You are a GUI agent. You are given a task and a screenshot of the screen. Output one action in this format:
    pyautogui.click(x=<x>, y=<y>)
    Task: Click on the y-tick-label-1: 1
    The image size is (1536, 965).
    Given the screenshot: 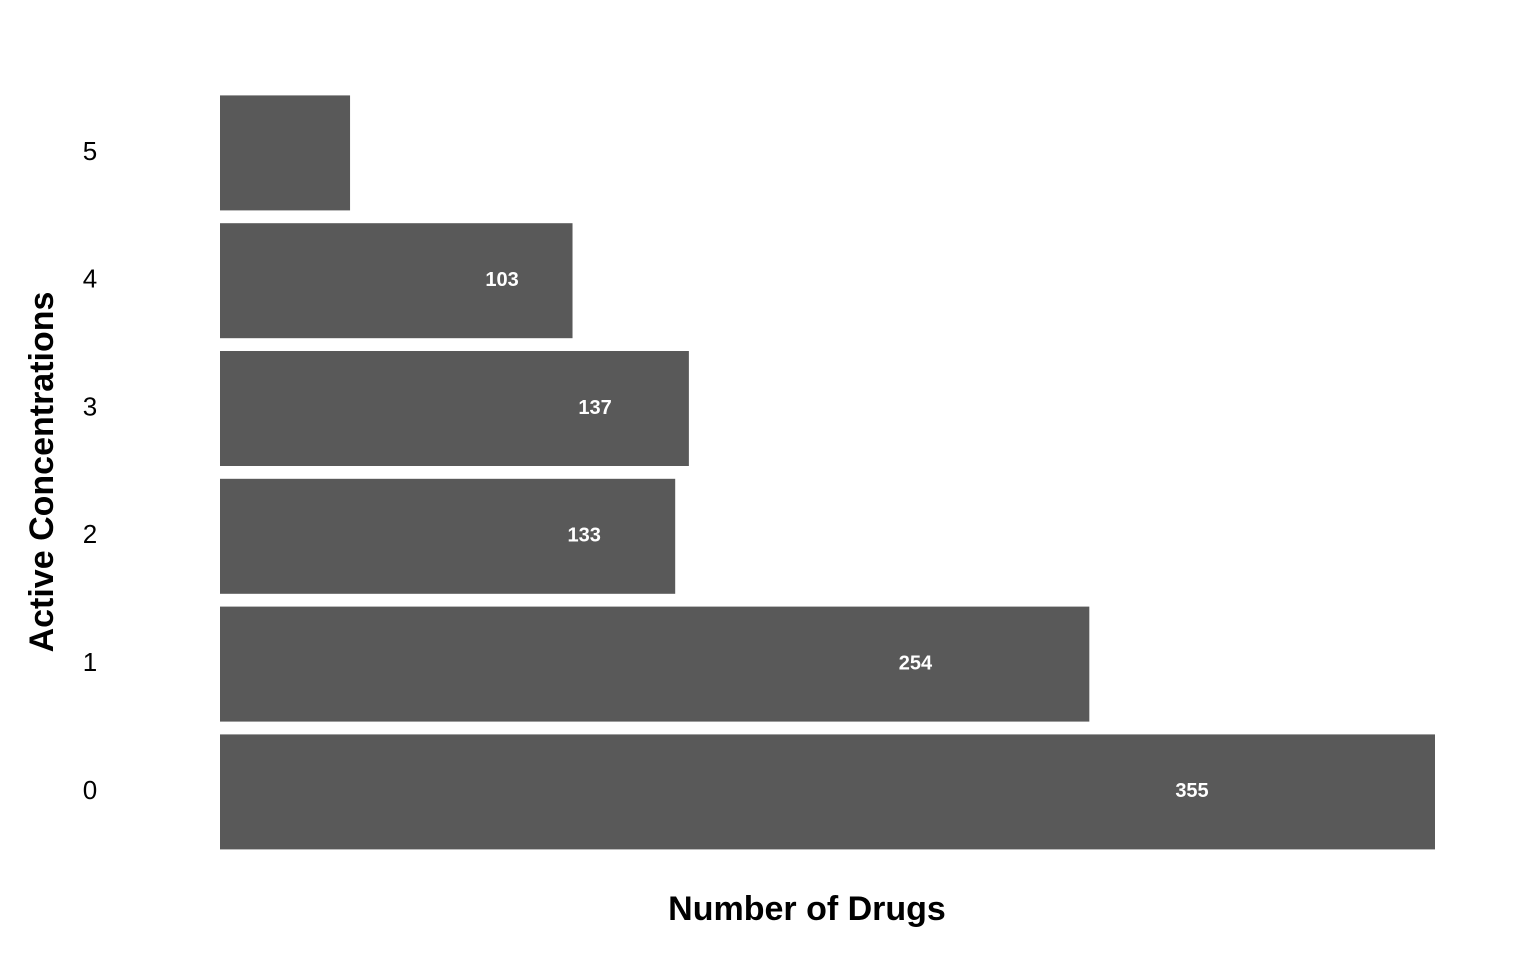 What is the action you would take?
    pyautogui.click(x=90, y=662)
    